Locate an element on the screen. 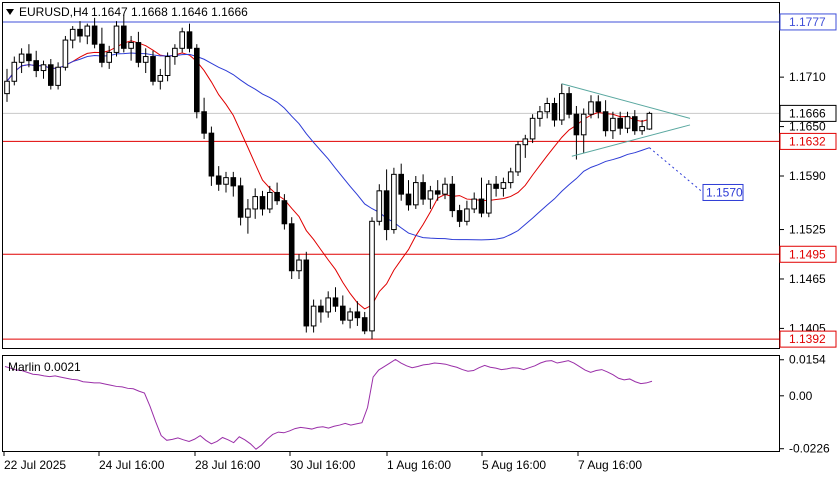  time-tick-label: 24 Jul 16:00 is located at coordinates (132, 465).